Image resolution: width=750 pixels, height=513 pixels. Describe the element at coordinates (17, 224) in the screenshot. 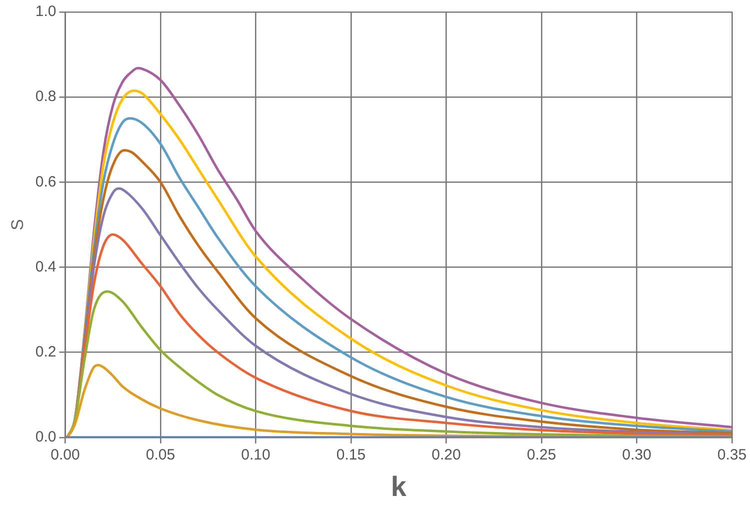

I see `y-axis-title: S` at that location.